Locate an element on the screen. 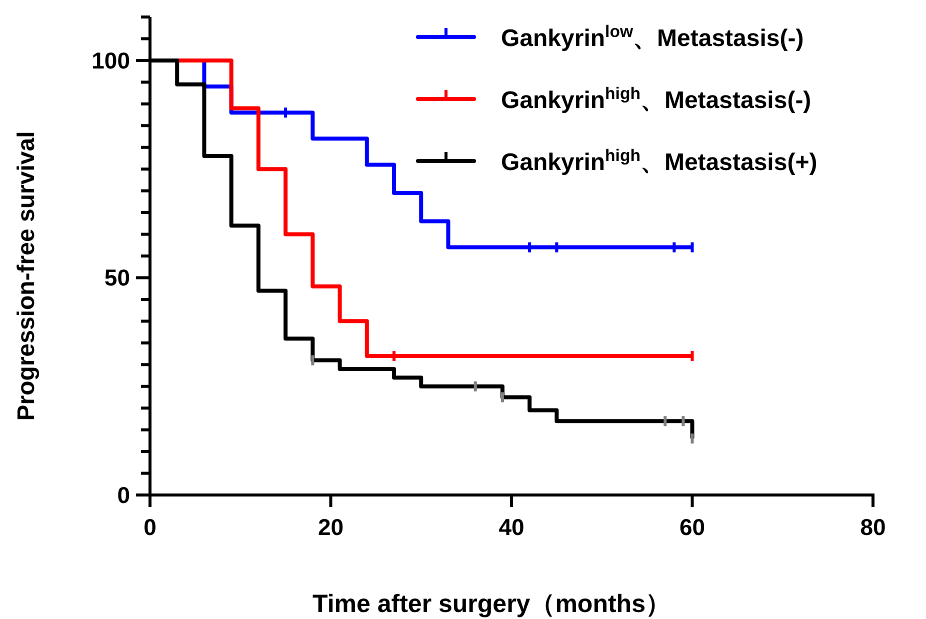 Image resolution: width=926 pixels, height=619 pixels. x-tick-label: 60 is located at coordinates (692, 527).